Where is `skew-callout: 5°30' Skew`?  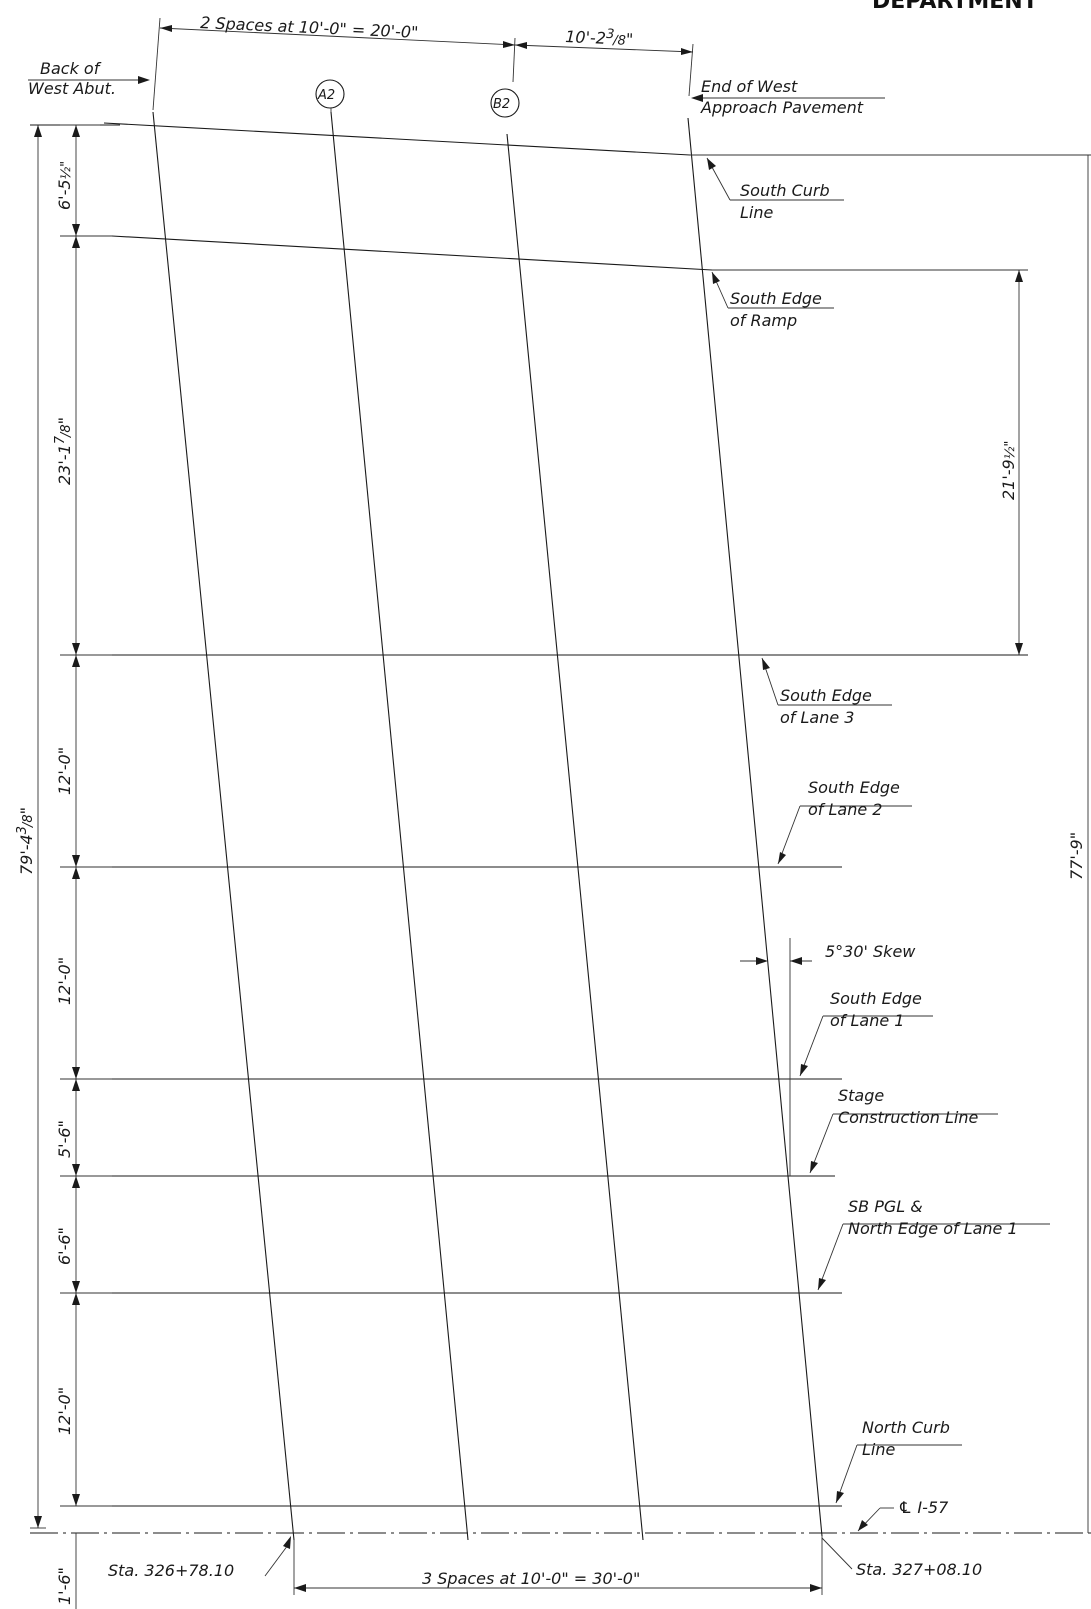 skew-callout: 5°30' Skew is located at coordinates (828, 1057).